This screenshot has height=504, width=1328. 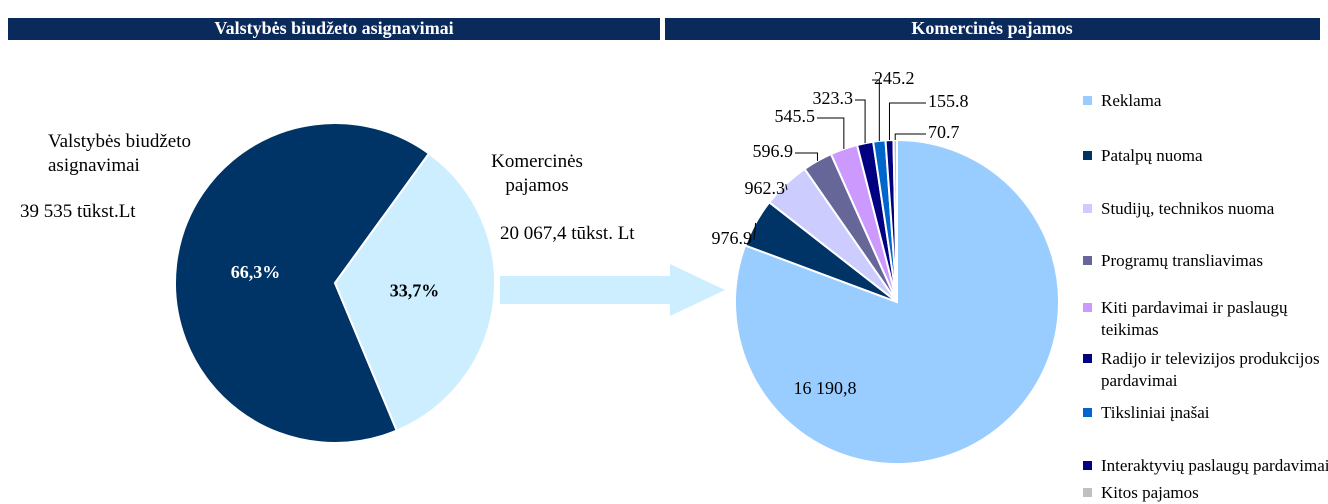 I want to click on legend-item: Reklama, so click(x=1205, y=101).